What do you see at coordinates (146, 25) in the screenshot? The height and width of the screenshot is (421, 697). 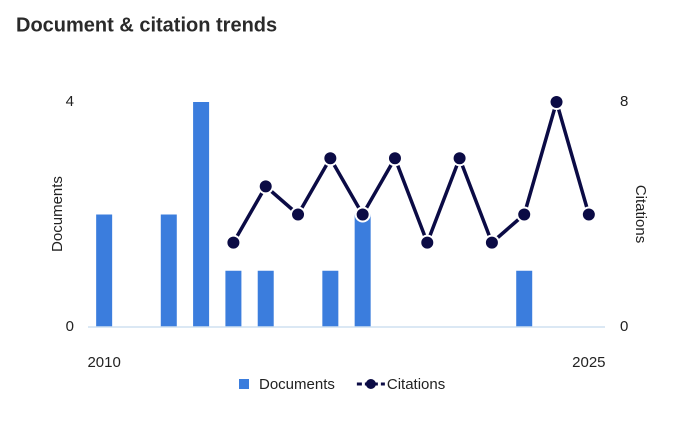 I see `chart-title: Document & citation trends` at bounding box center [146, 25].